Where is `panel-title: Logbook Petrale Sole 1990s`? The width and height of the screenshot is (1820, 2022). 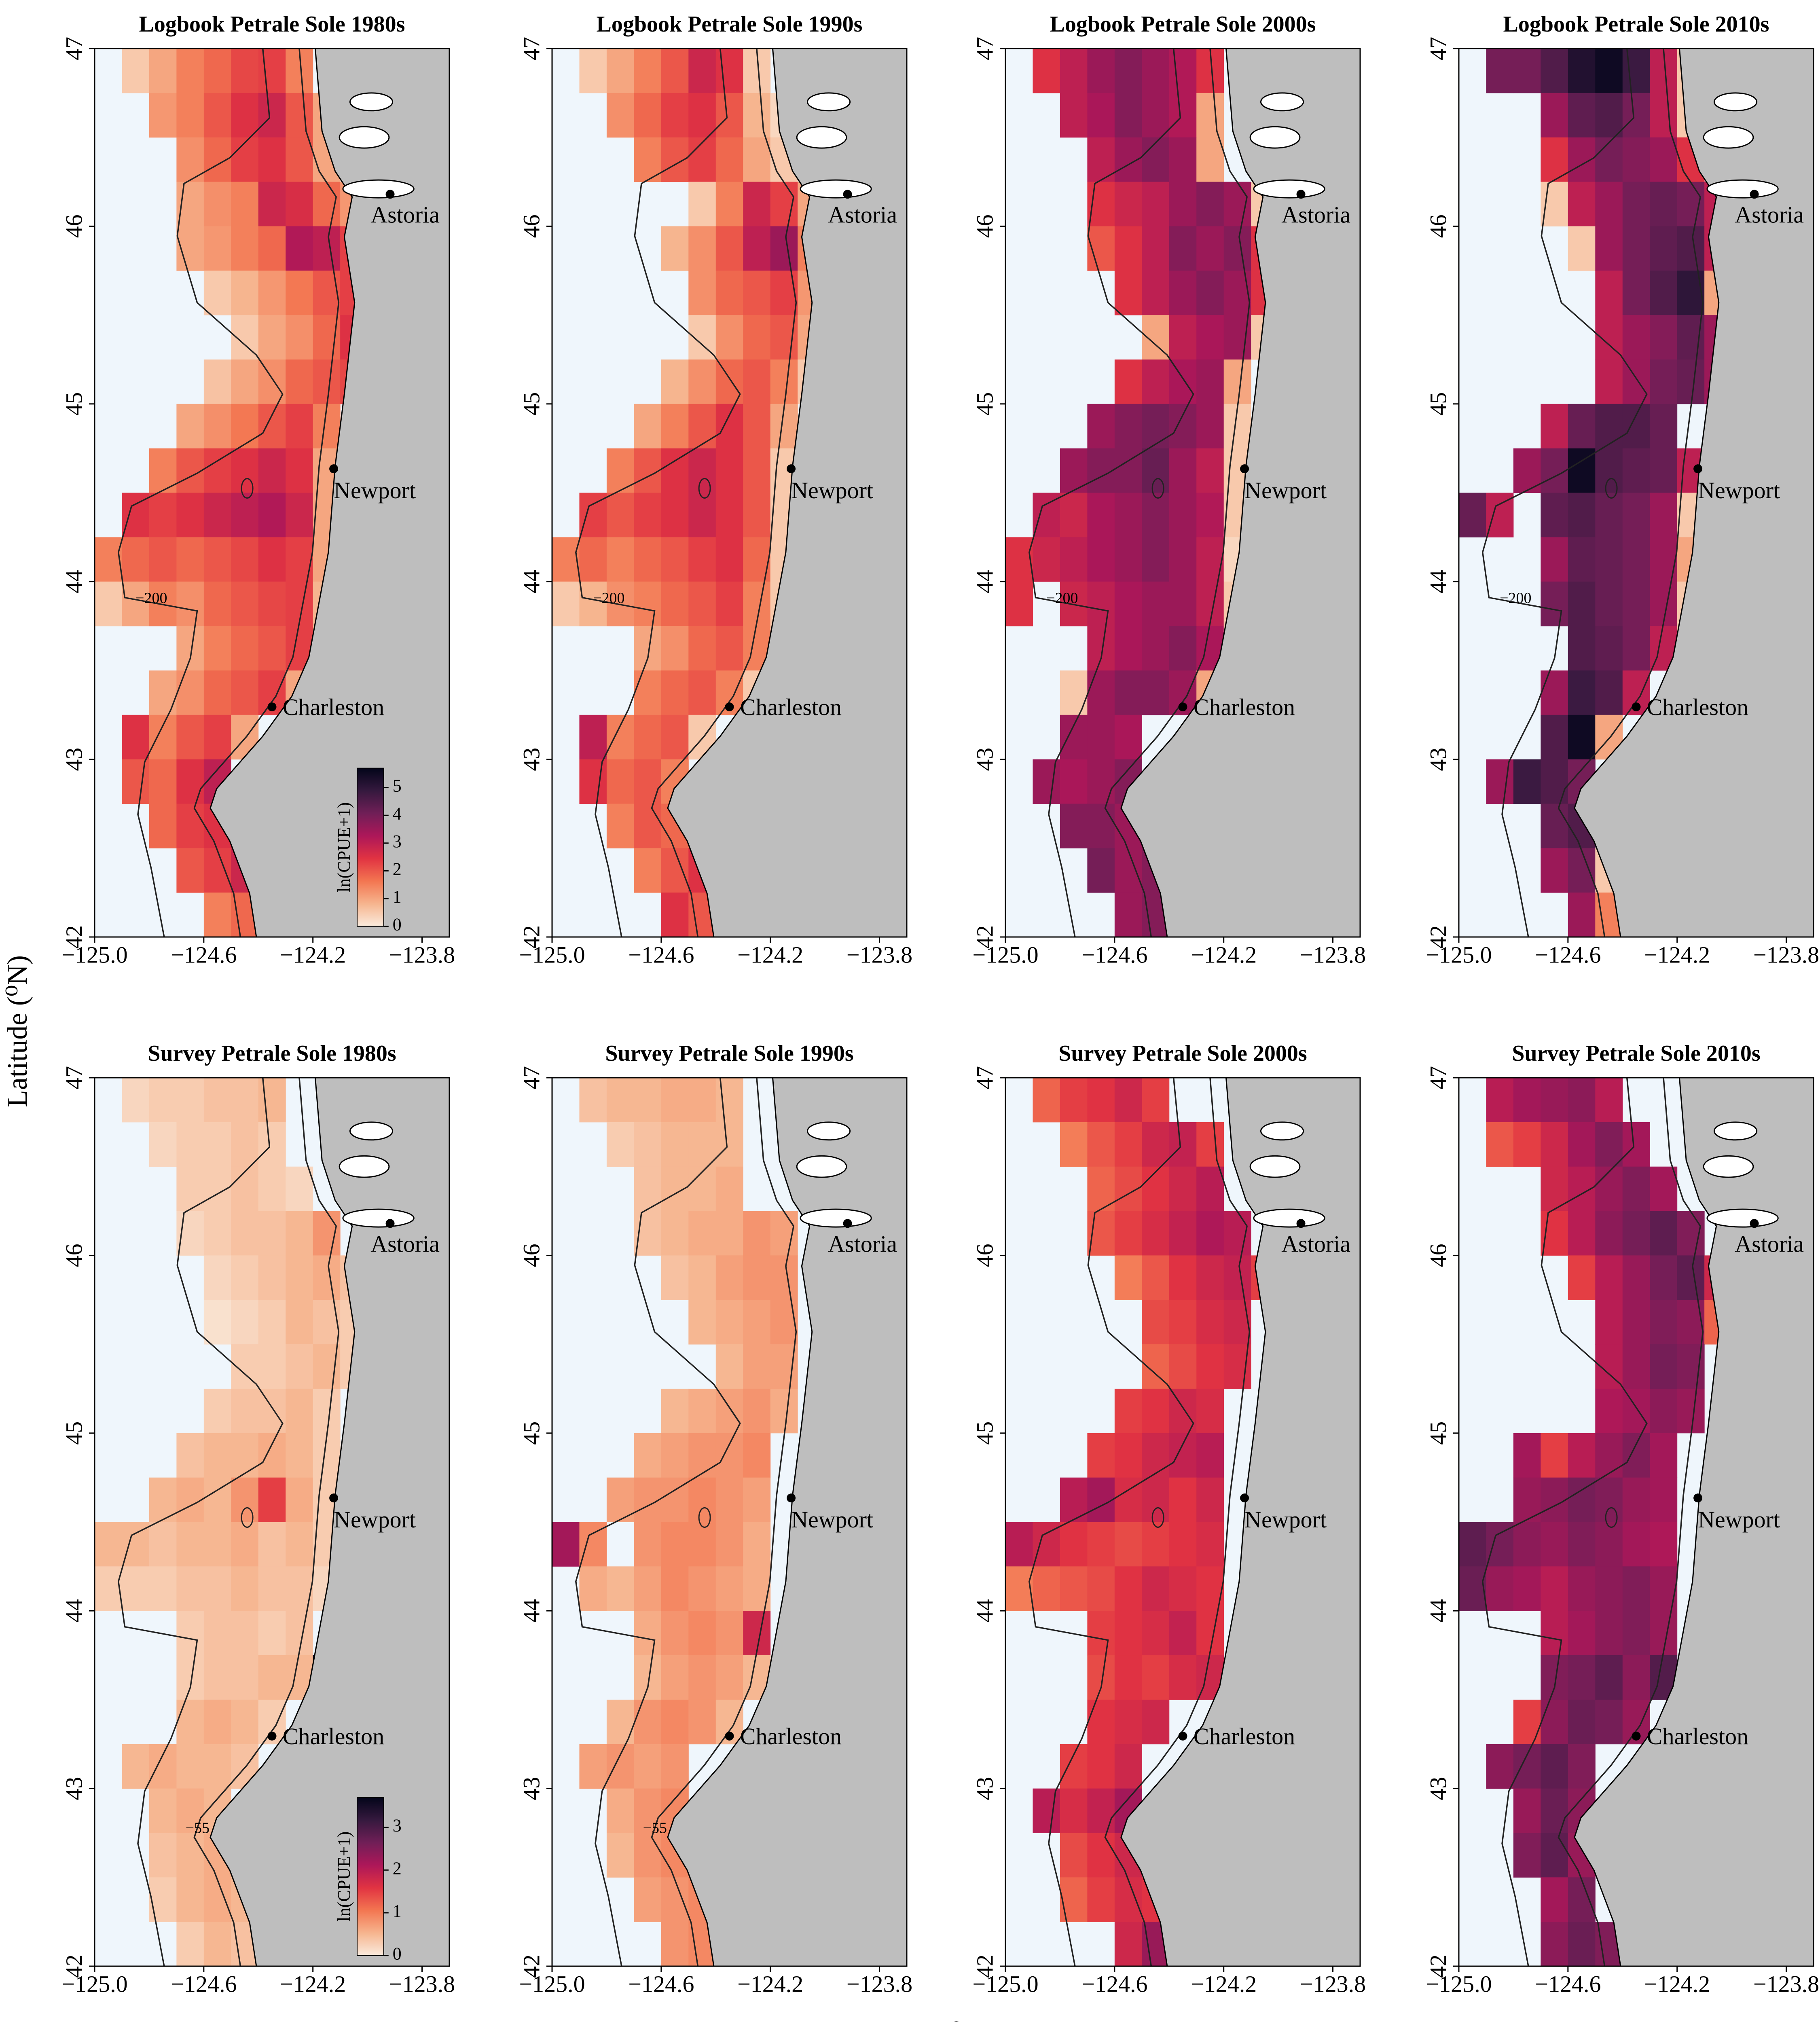 panel-title: Logbook Petrale Sole 1990s is located at coordinates (730, 24).